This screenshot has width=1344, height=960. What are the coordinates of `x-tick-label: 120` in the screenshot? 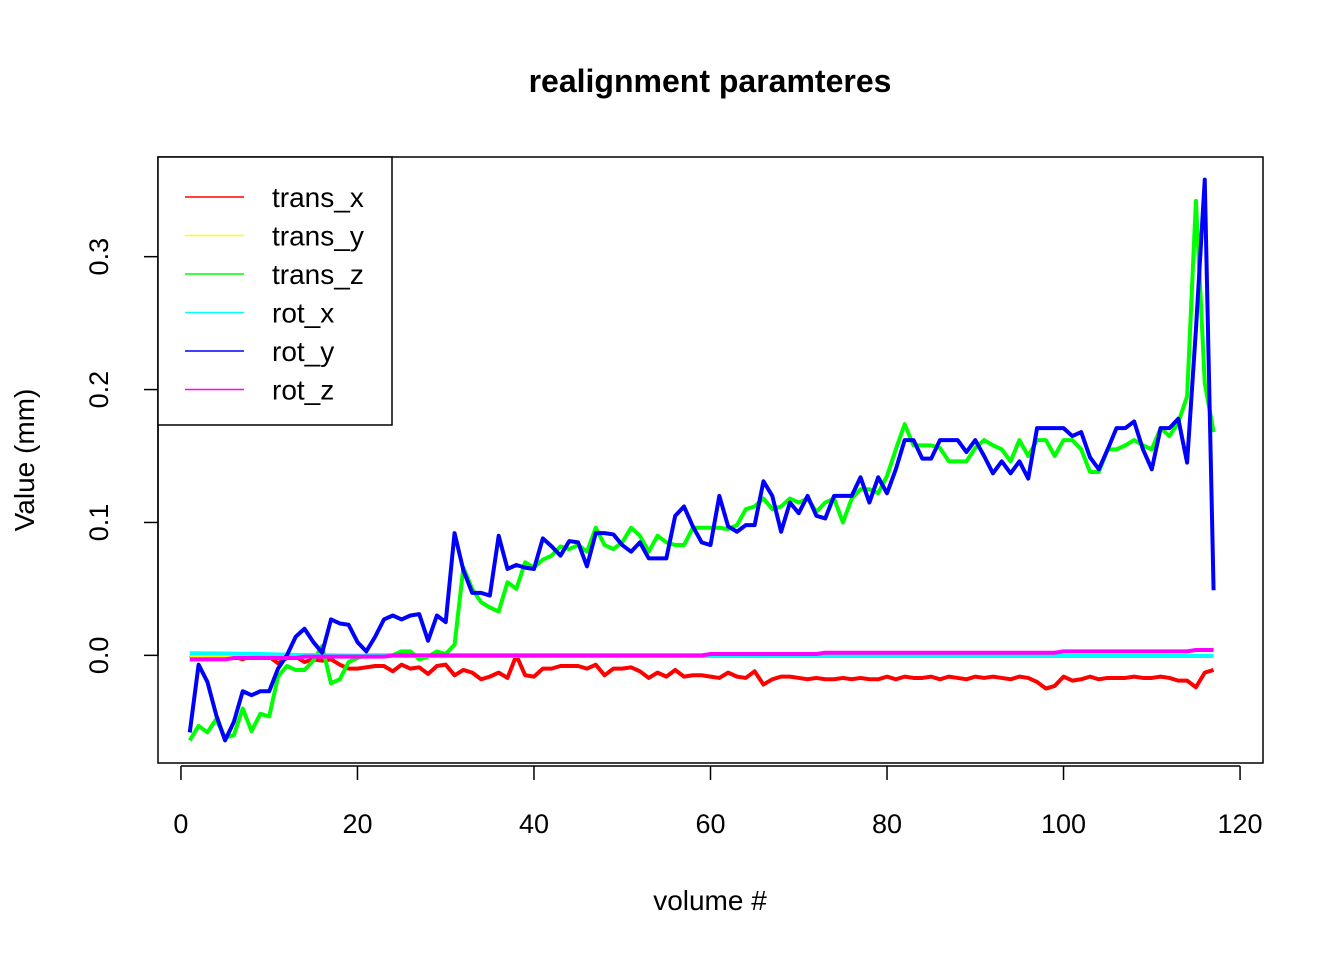 It's located at (1240, 824).